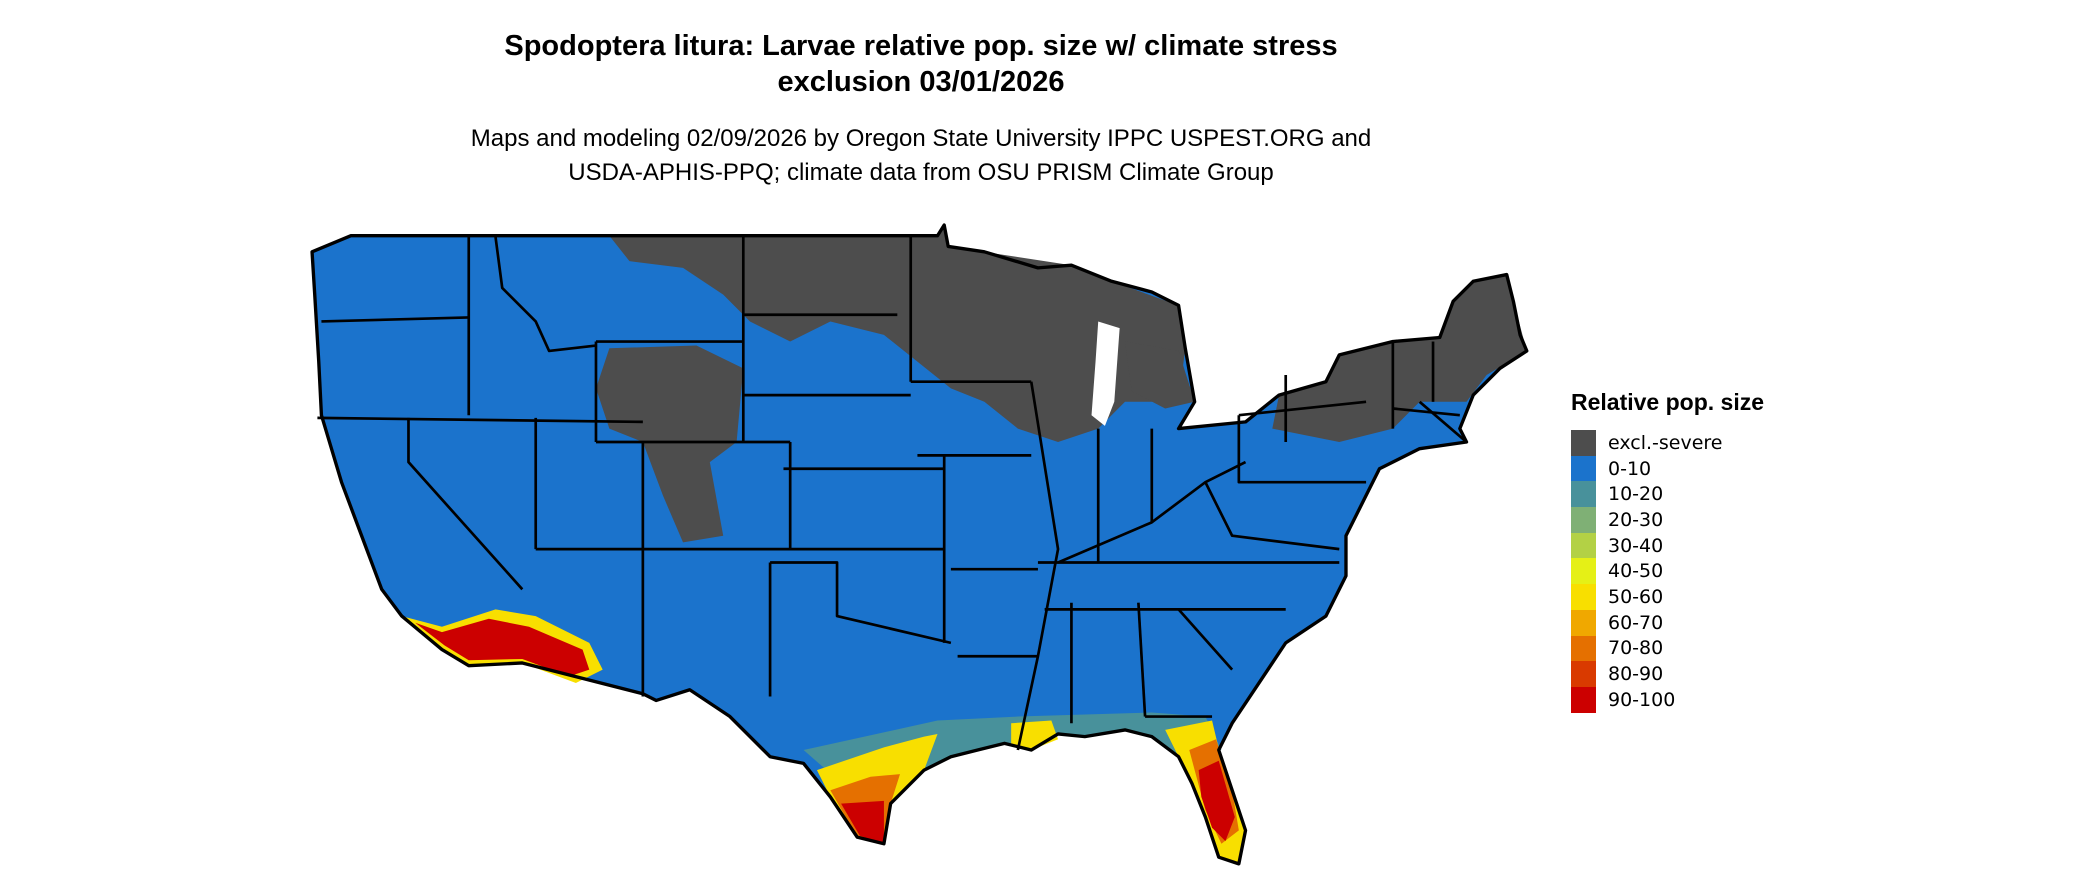  What do you see at coordinates (1636, 494) in the screenshot?
I see `legend-label: 10-20` at bounding box center [1636, 494].